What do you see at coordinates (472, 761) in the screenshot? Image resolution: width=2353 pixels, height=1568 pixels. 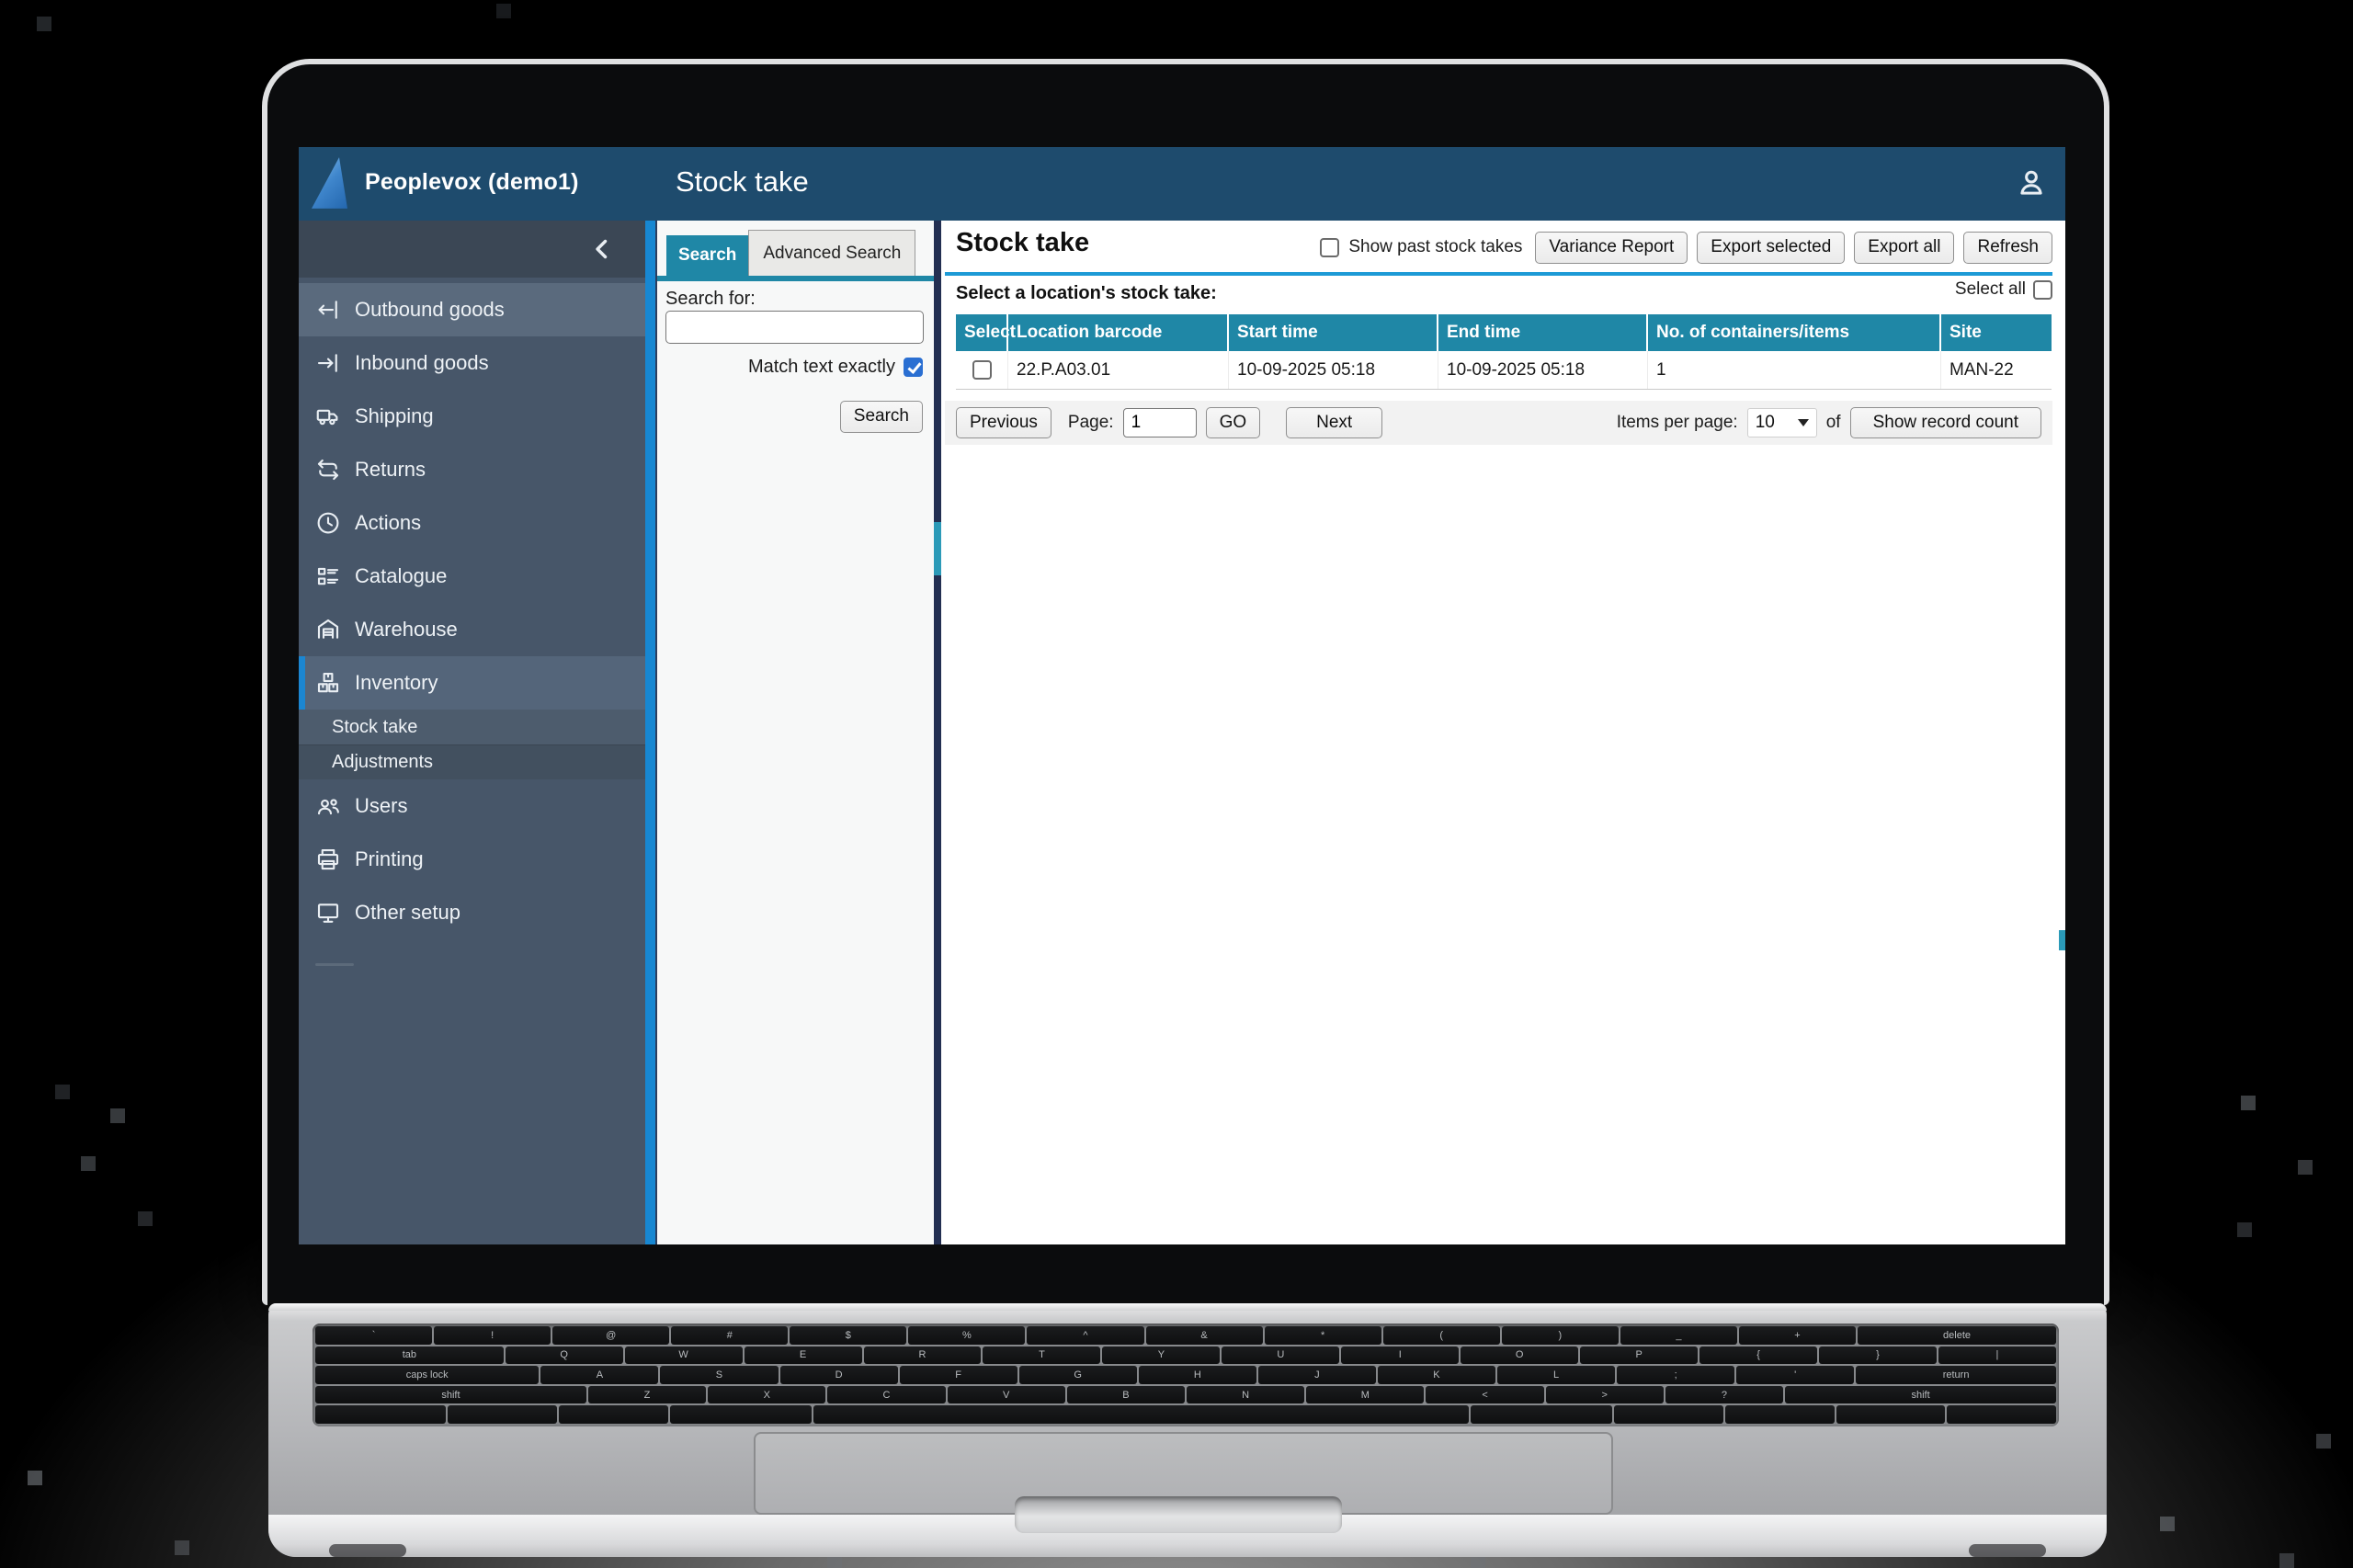 I see `sidebar-subitem-adjustments: Adjustments` at bounding box center [472, 761].